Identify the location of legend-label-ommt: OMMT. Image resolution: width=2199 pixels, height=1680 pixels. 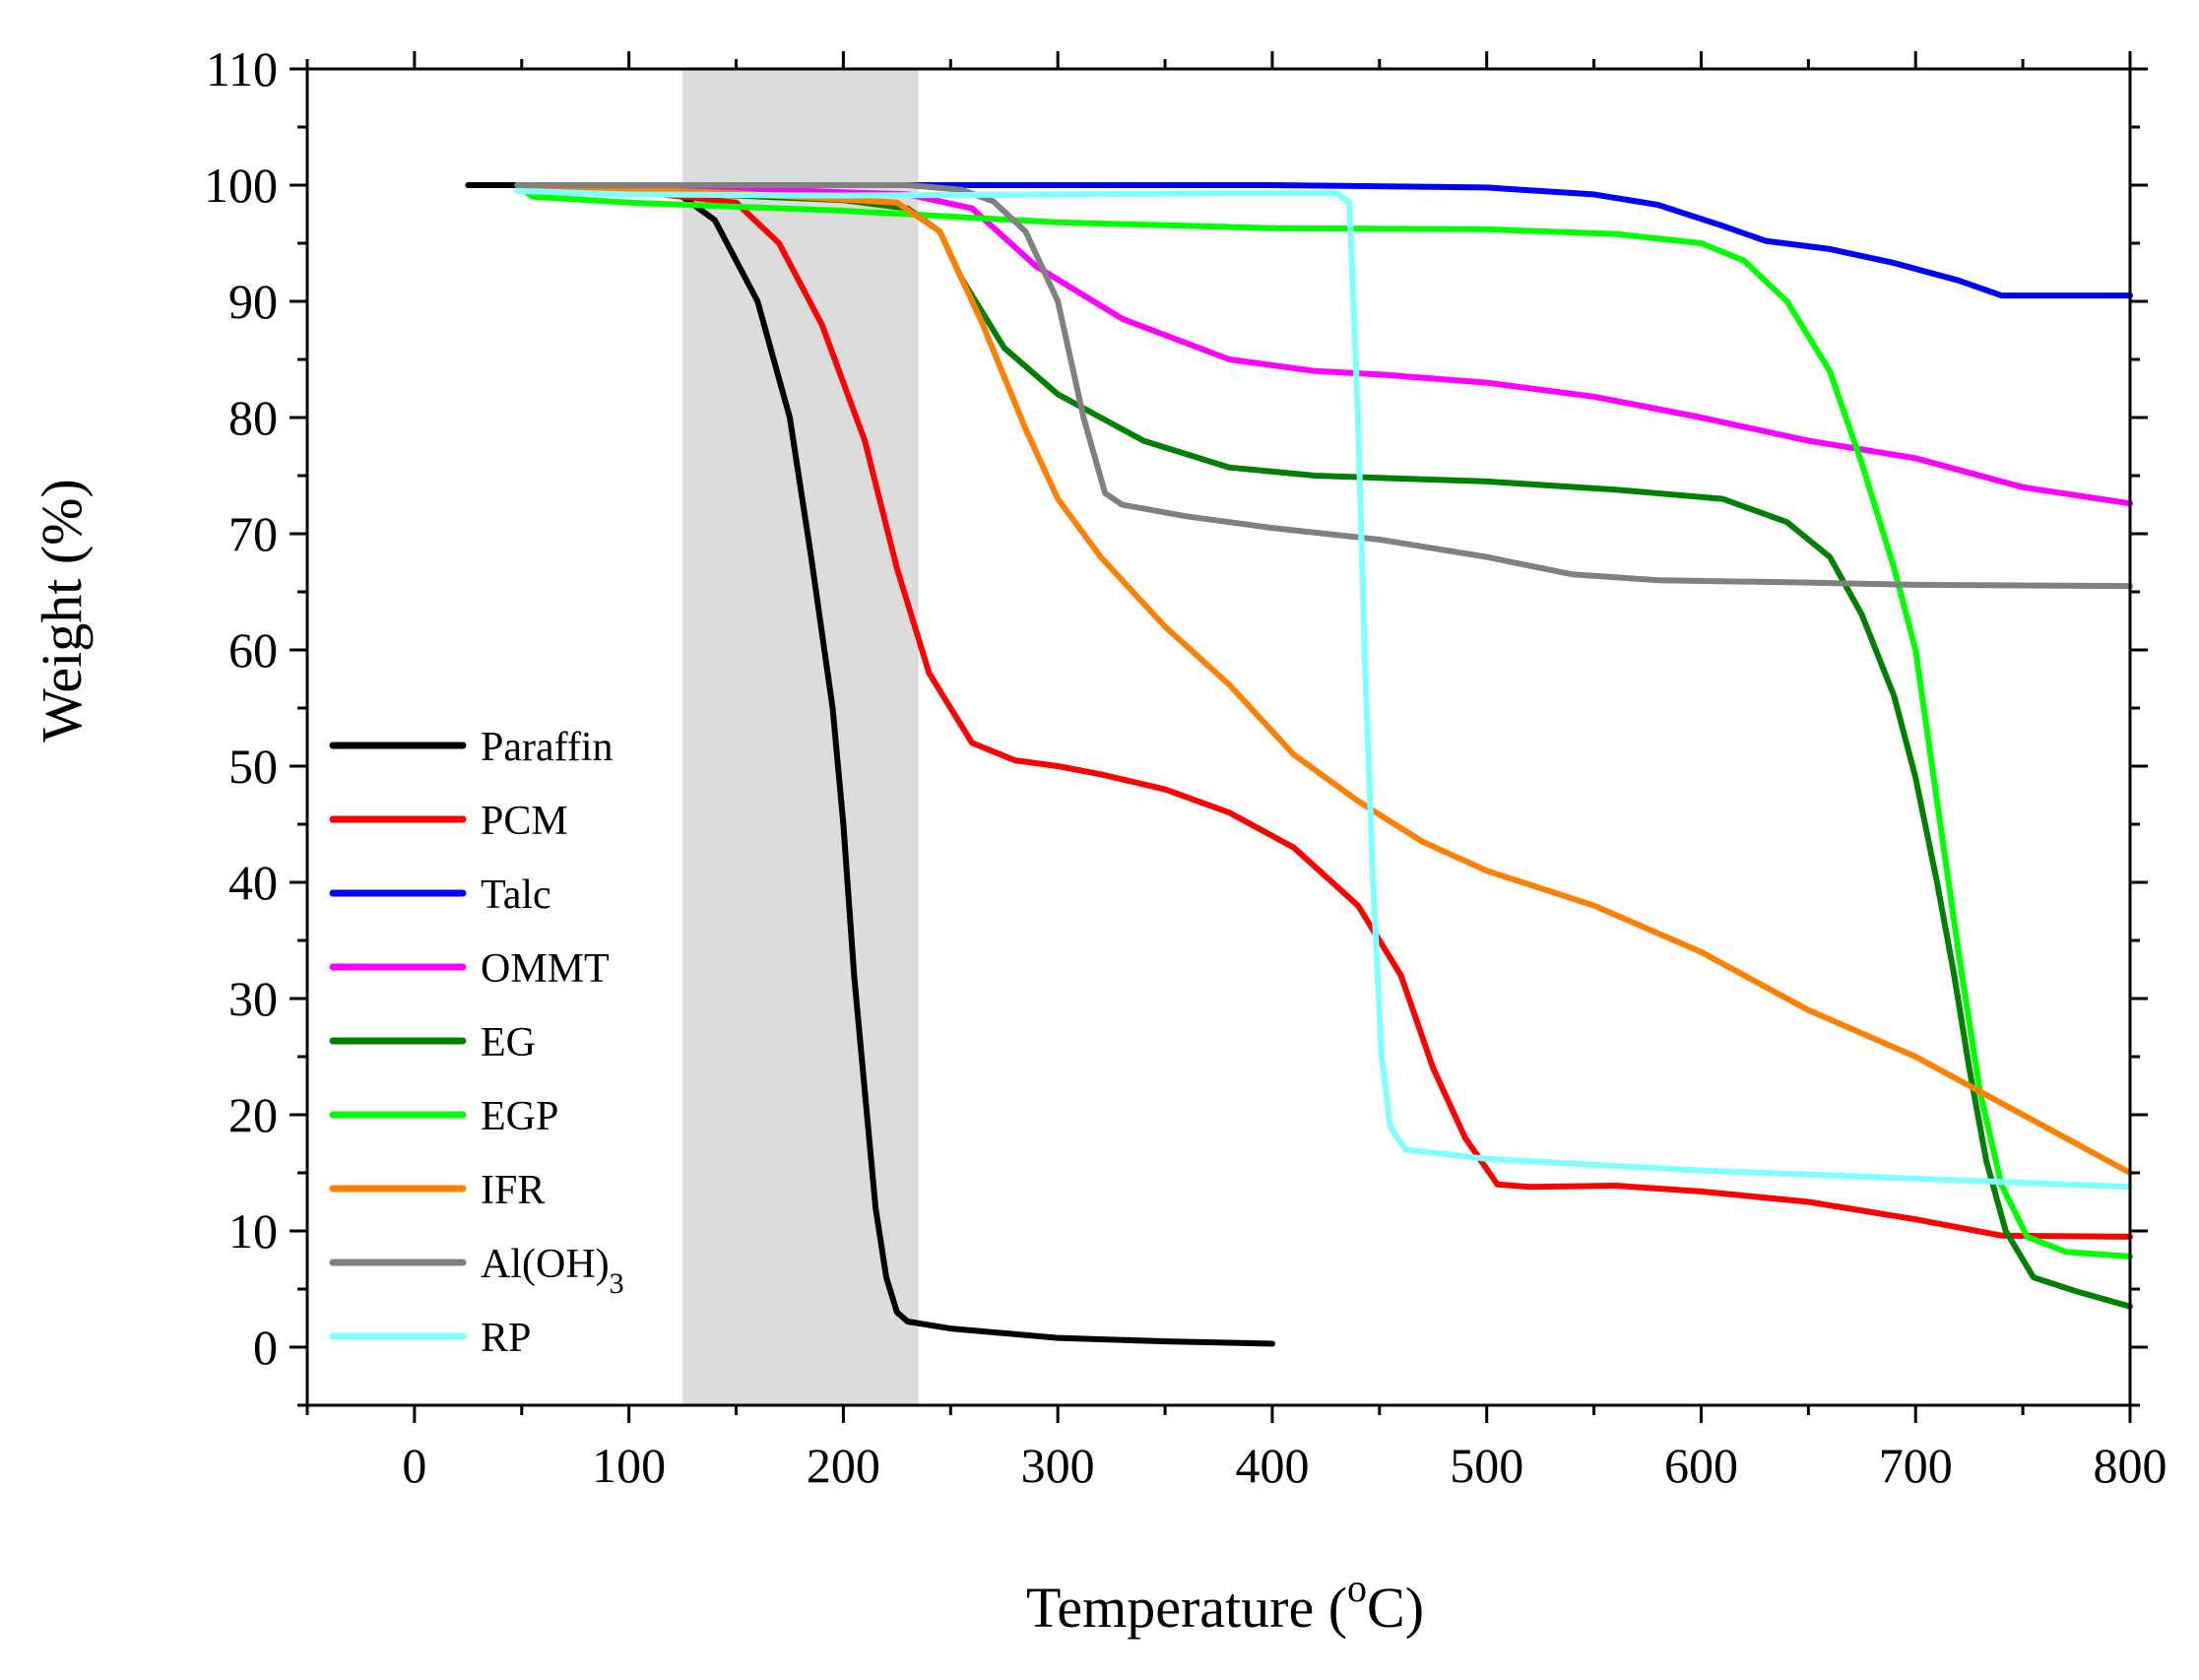
(545, 969).